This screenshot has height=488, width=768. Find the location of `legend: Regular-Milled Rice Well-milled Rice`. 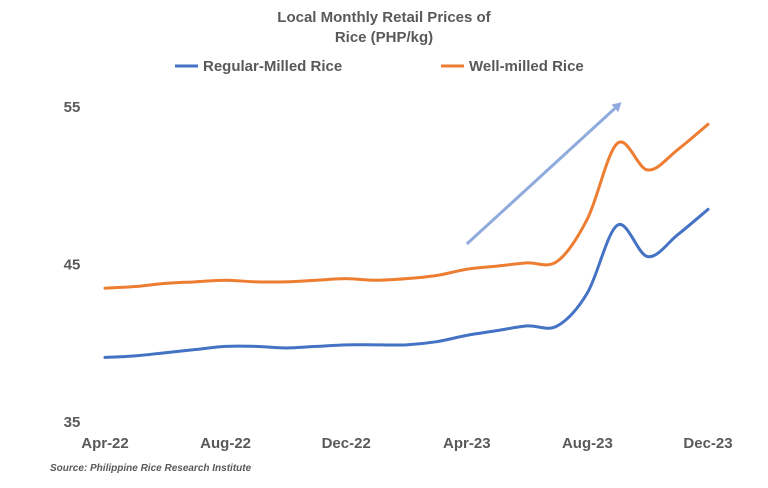

legend: Regular-Milled Rice Well-milled Rice is located at coordinates (379, 66).